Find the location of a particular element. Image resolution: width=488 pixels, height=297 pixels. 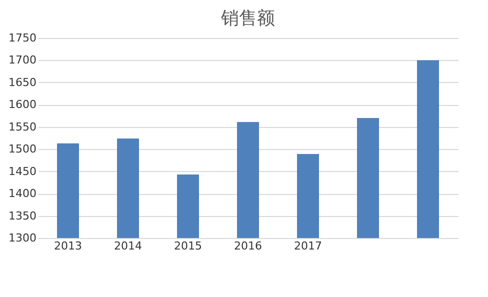

x-tick-label: 2016 is located at coordinates (248, 246).